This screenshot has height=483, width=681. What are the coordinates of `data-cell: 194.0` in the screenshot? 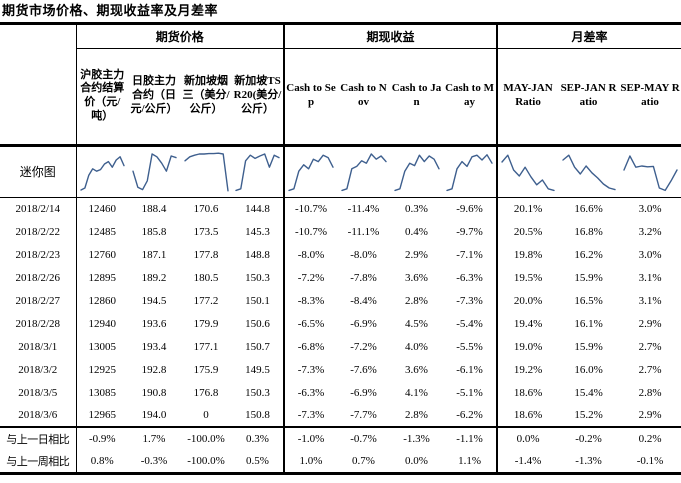 It's located at (154, 415).